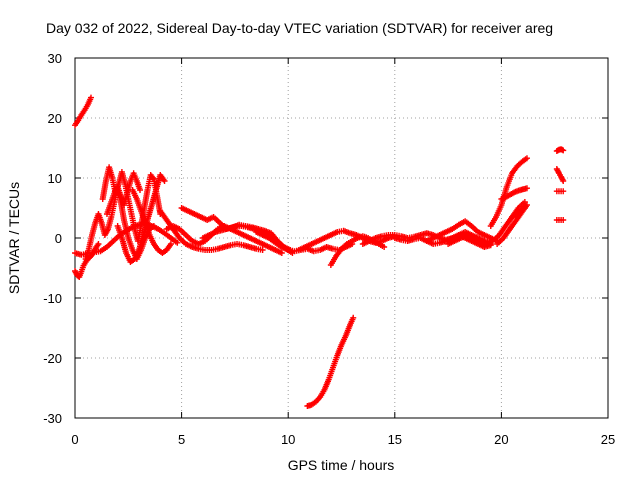 The height and width of the screenshot is (480, 640). Describe the element at coordinates (608, 439) in the screenshot. I see `x-tick-label: 25` at that location.